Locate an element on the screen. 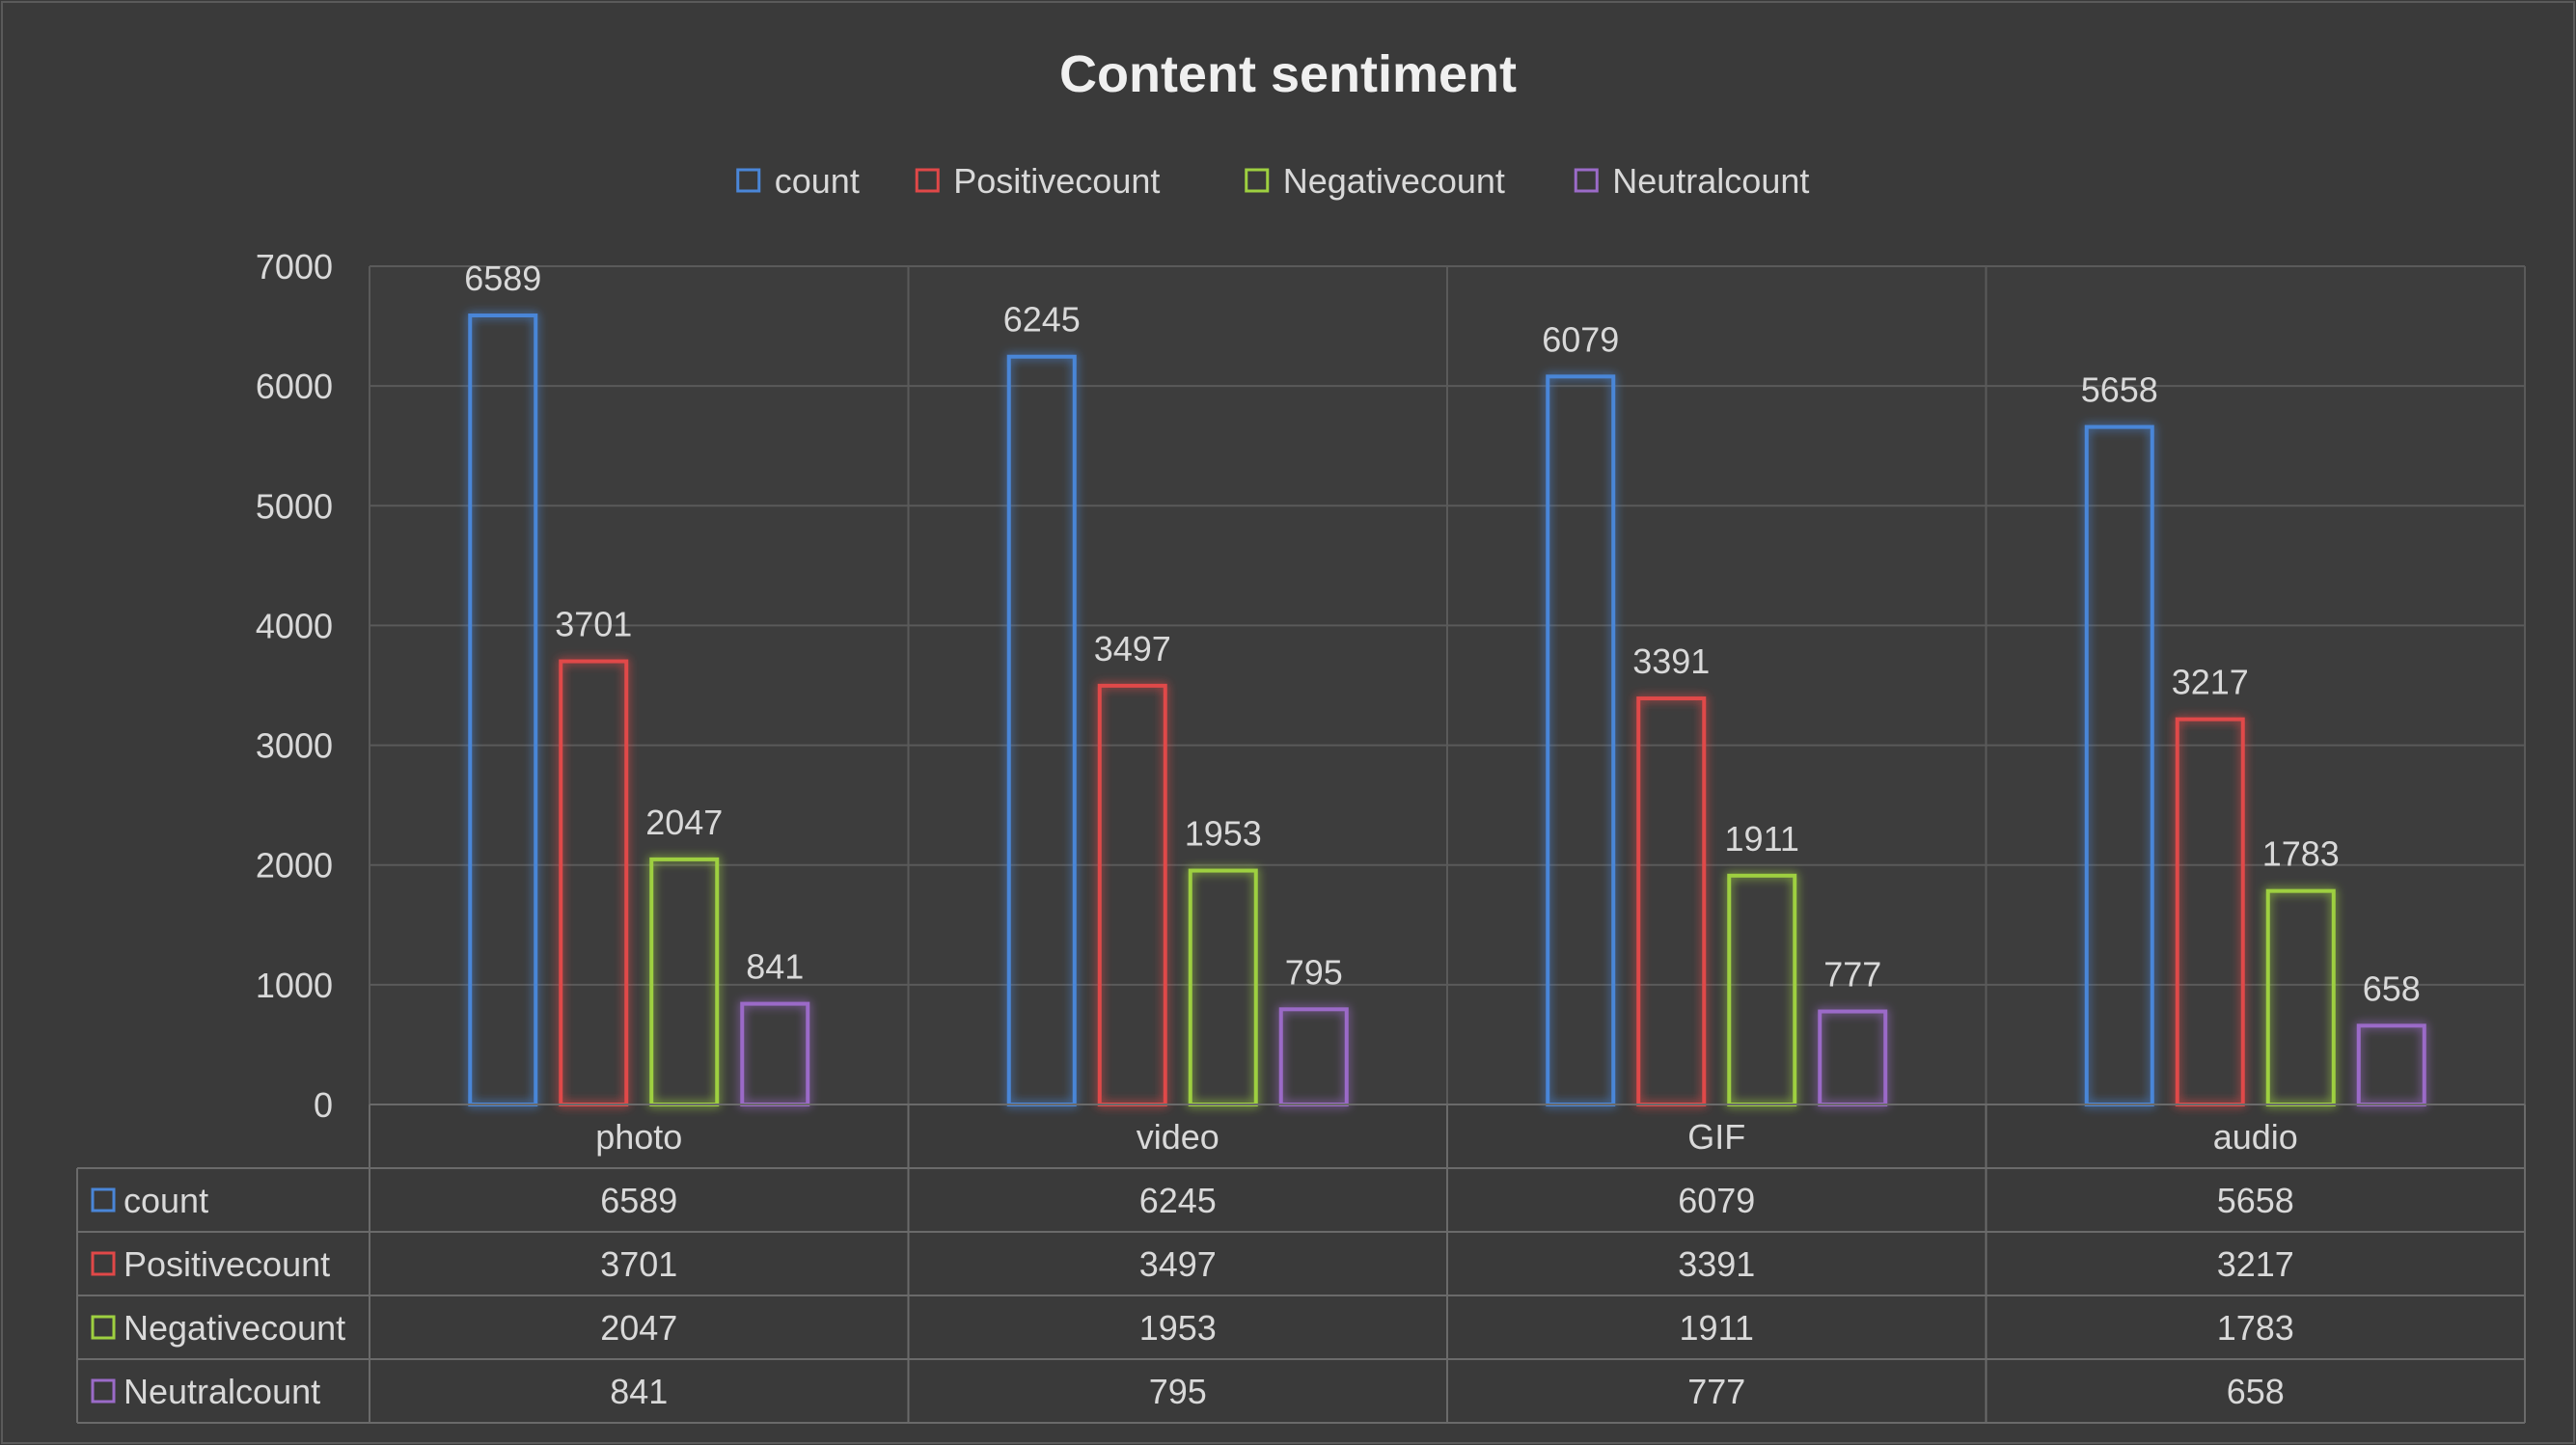 This screenshot has width=2576, height=1445. y-tick-label: 4000 is located at coordinates (294, 625).